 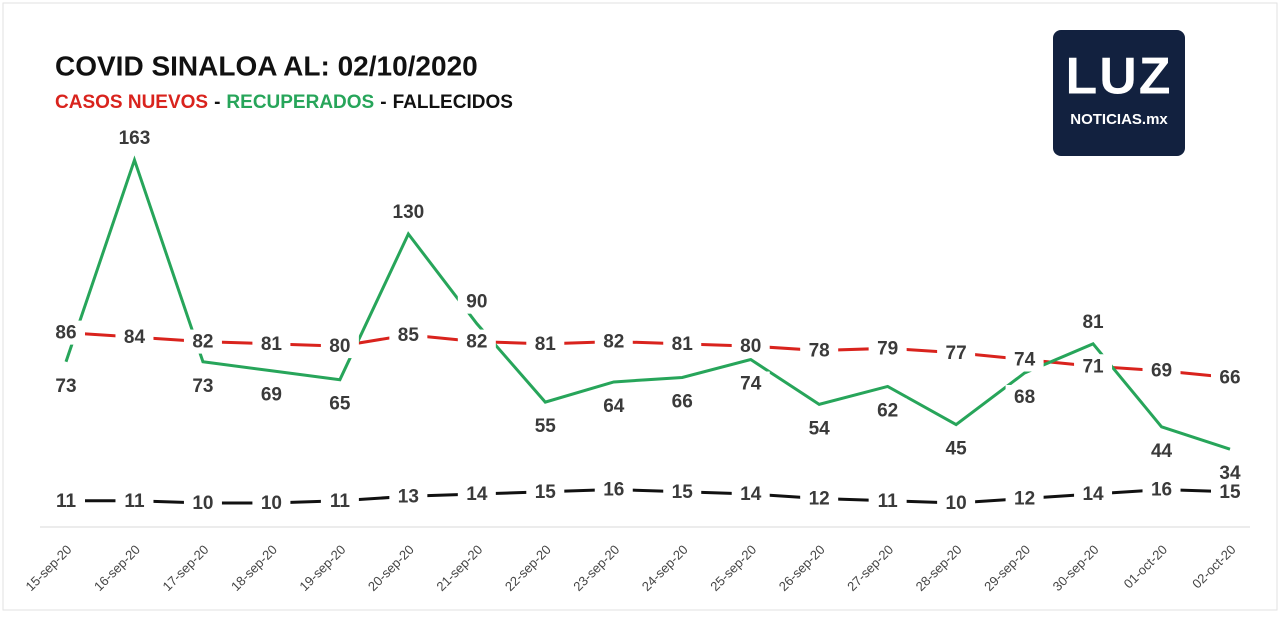 What do you see at coordinates (300, 102) in the screenshot?
I see `legend-entry: RECUPERADOS` at bounding box center [300, 102].